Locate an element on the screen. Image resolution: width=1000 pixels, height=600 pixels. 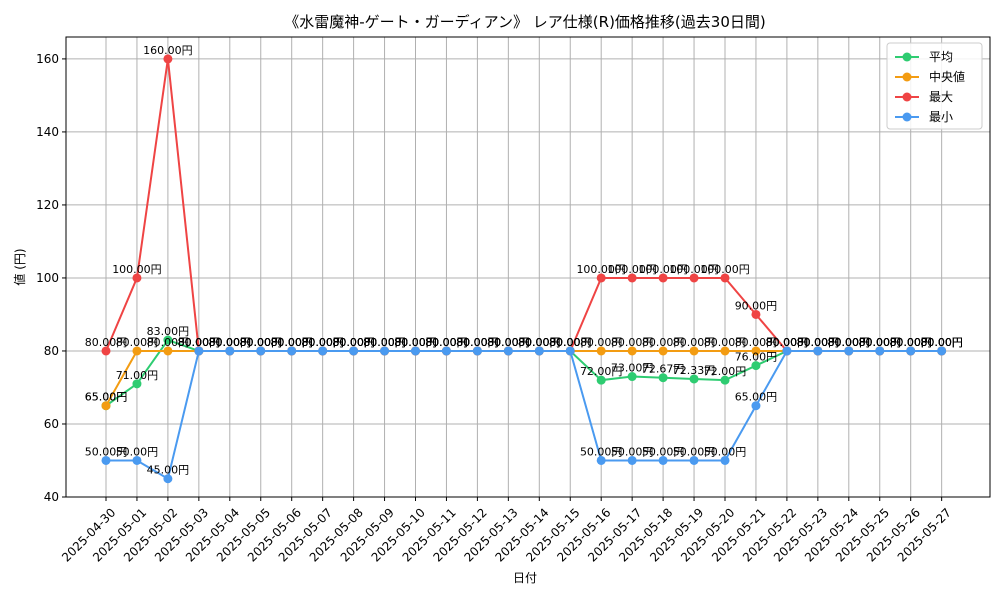
data-label: 72.67円 is located at coordinates (663, 369).